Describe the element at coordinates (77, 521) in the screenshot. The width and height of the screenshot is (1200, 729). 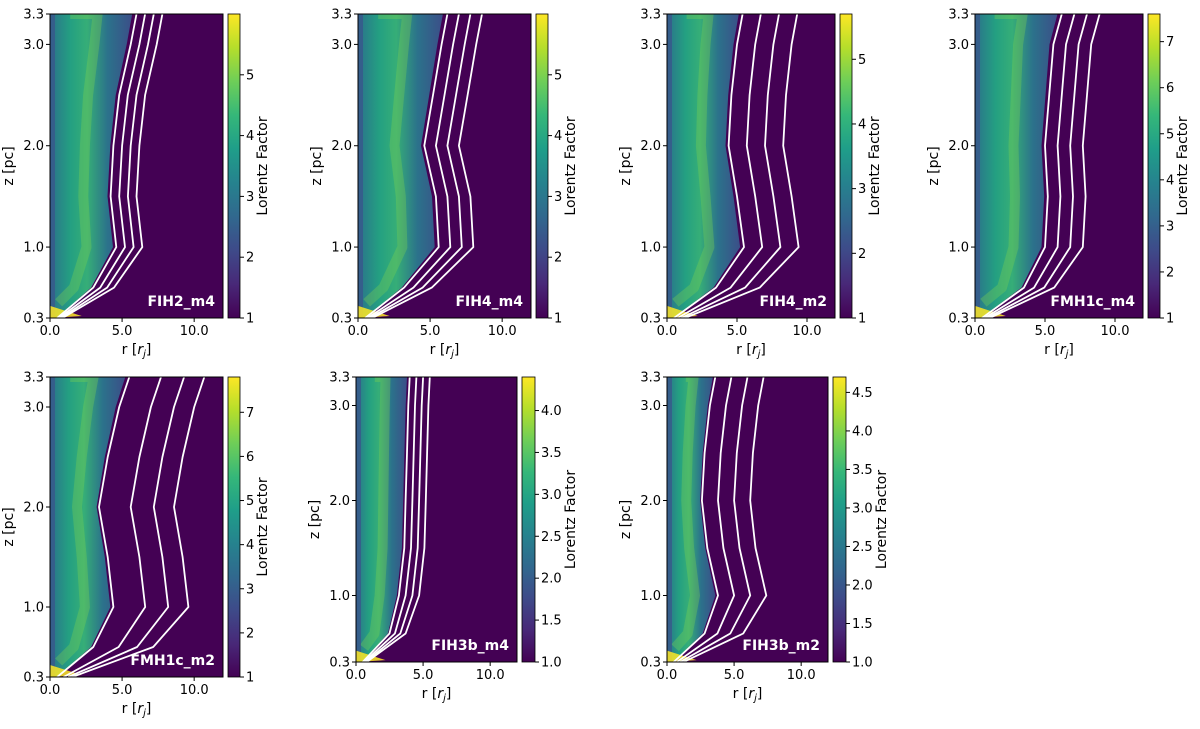
I see `jet-spine` at that location.